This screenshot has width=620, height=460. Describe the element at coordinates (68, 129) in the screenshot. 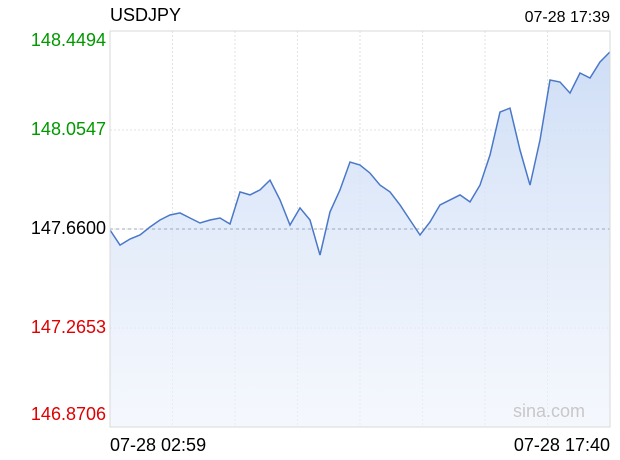

I see `y-tick-label: 148.0547` at that location.